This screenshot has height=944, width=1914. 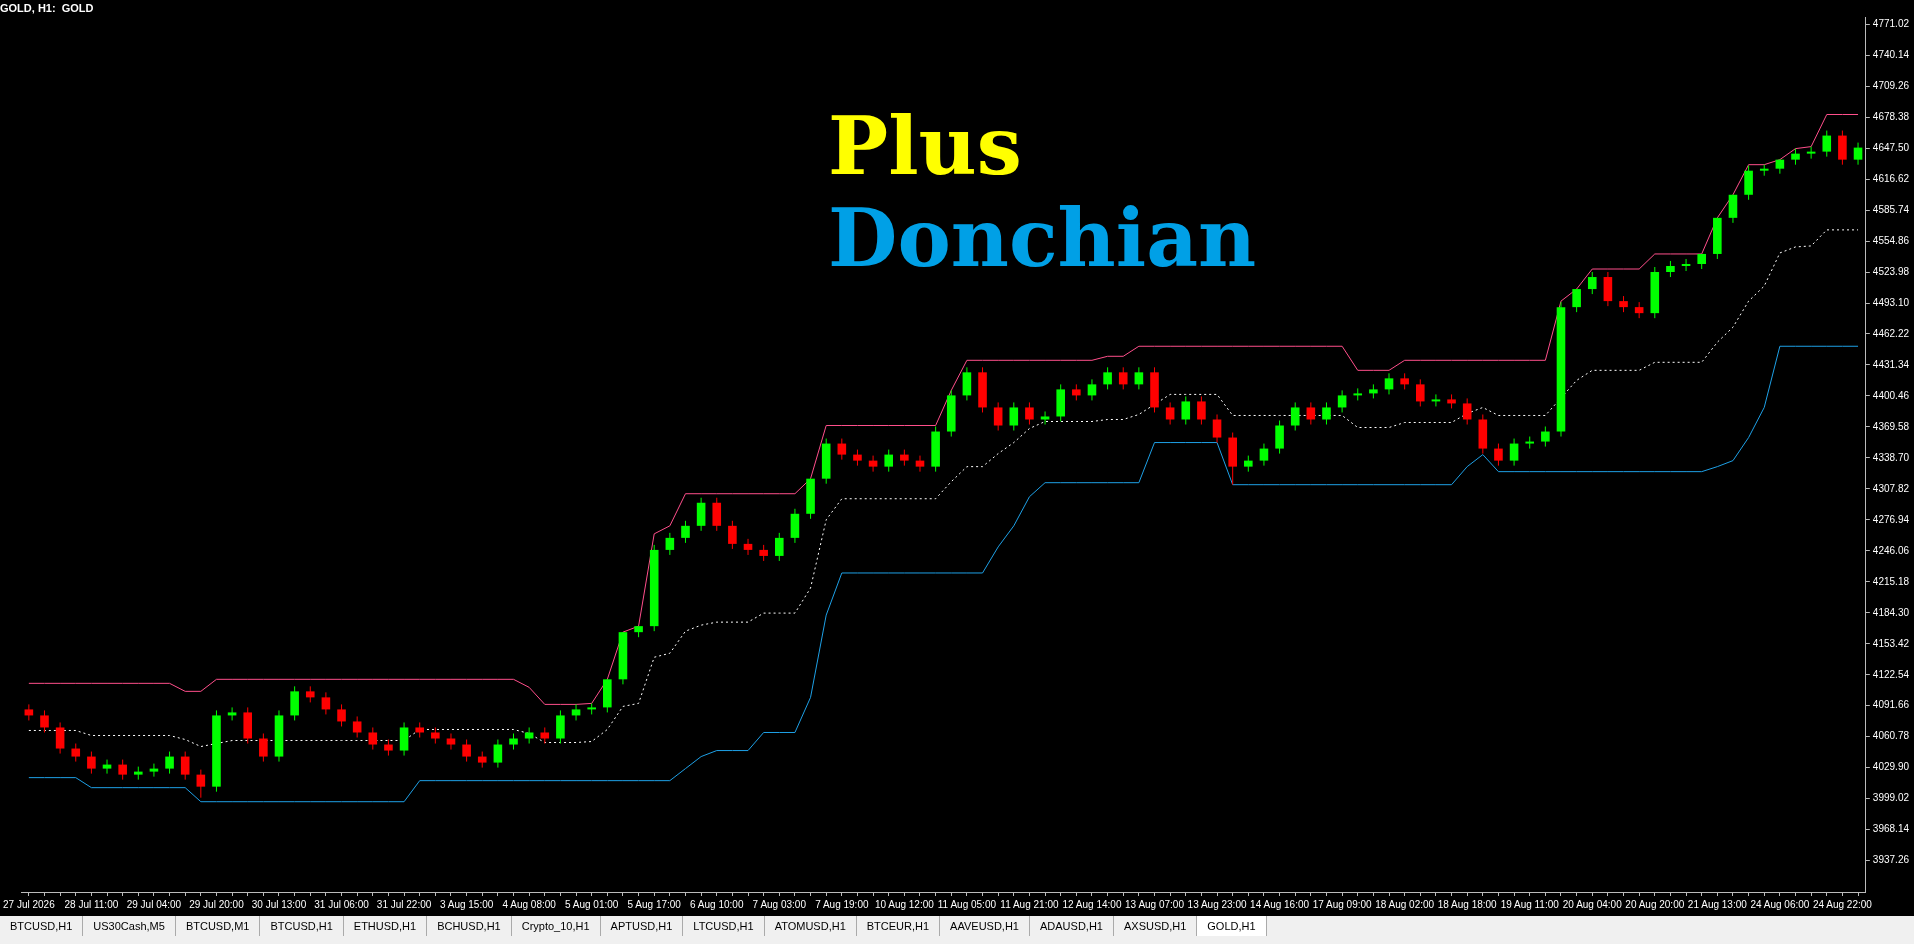 I want to click on x-tick-label: 24 Aug 06:00, so click(x=1780, y=904).